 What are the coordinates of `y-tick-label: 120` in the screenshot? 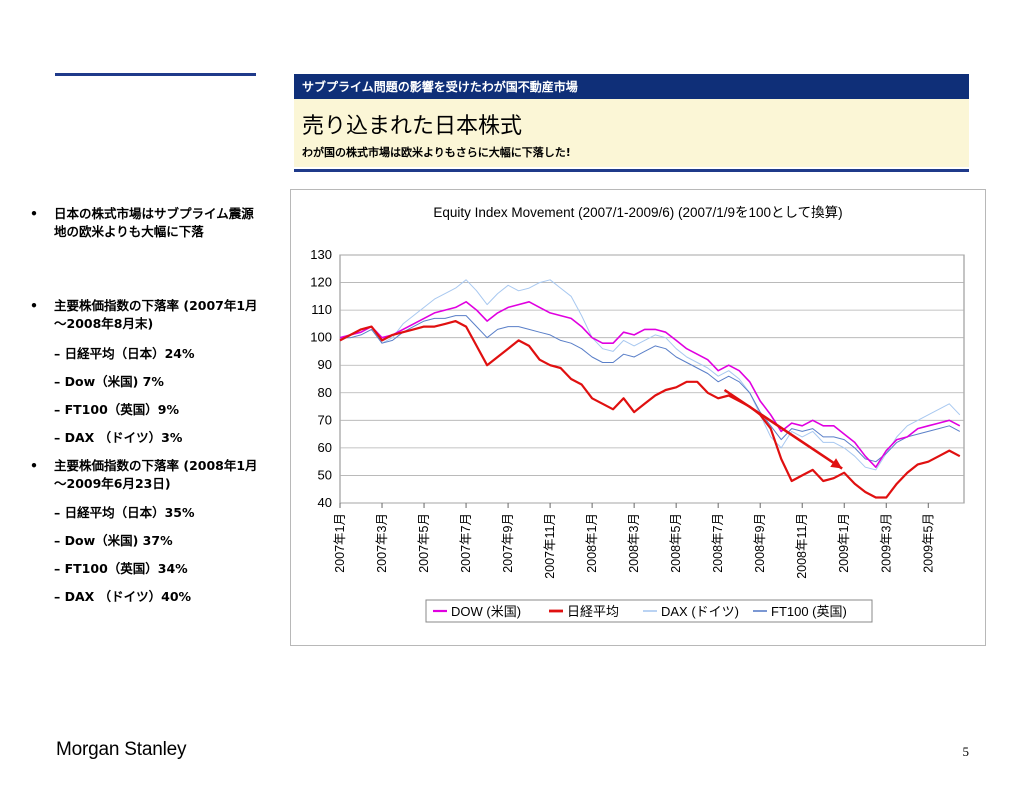 It's located at (321, 282).